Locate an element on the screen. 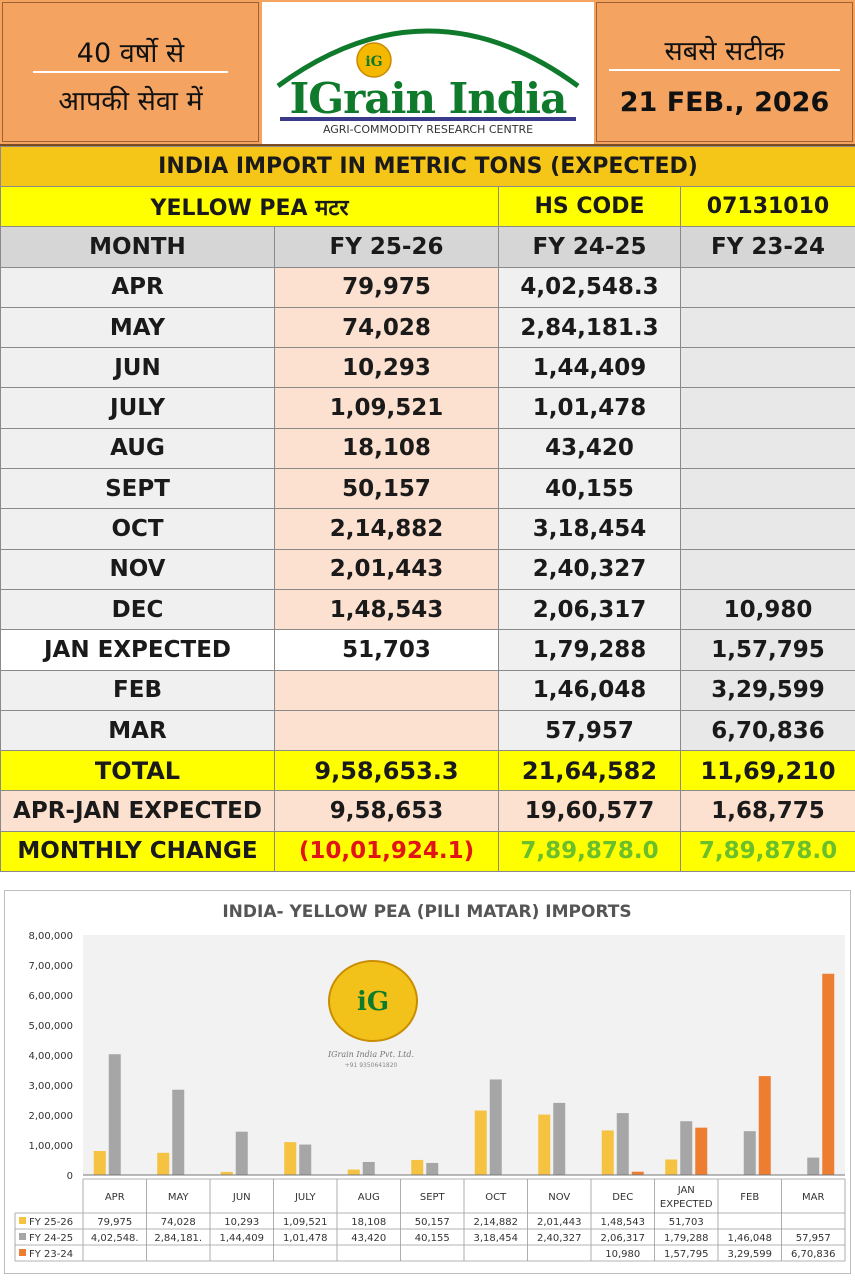  tagline-divider is located at coordinates (130, 72).